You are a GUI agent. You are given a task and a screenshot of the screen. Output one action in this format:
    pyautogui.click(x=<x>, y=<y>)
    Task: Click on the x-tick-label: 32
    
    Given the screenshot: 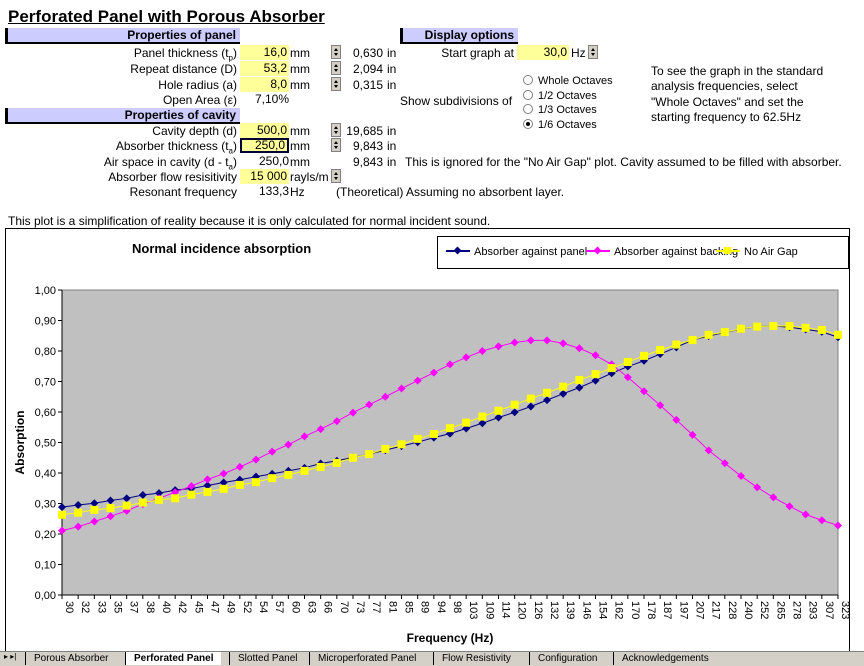 What is the action you would take?
    pyautogui.click(x=85, y=607)
    